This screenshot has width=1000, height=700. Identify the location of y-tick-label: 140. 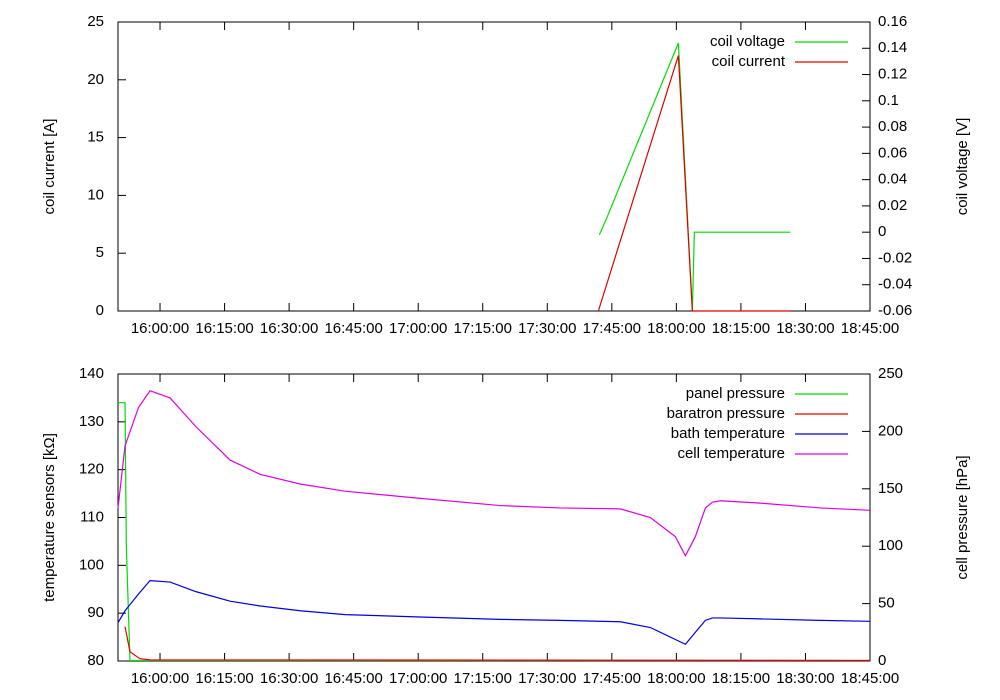
(91, 373).